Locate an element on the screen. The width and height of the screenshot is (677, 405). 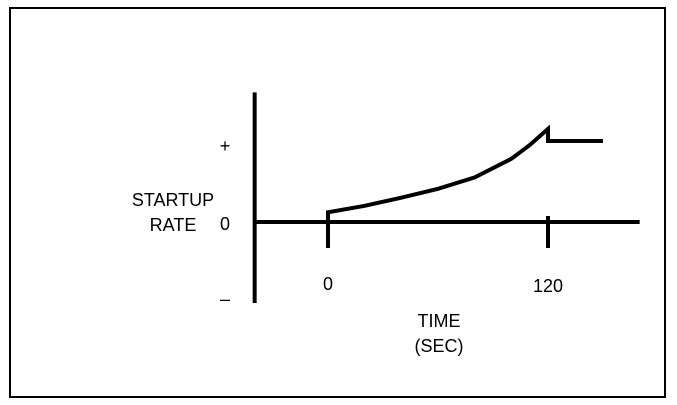
y-axis-label-line-1: STARTUP is located at coordinates (173, 200).